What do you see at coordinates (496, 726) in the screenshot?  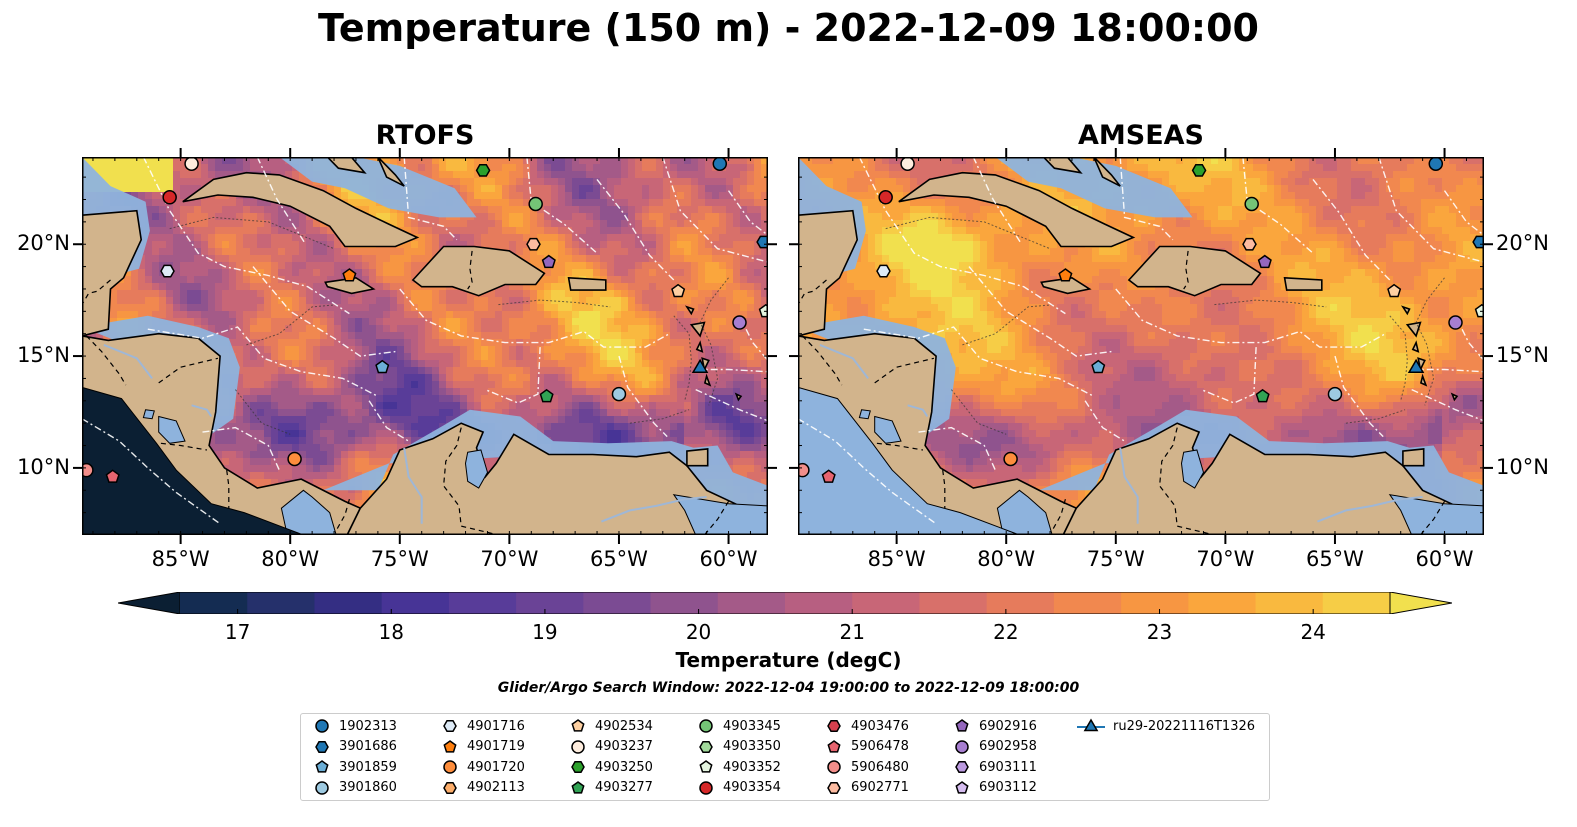 I see `legend-item-label: 4901716` at bounding box center [496, 726].